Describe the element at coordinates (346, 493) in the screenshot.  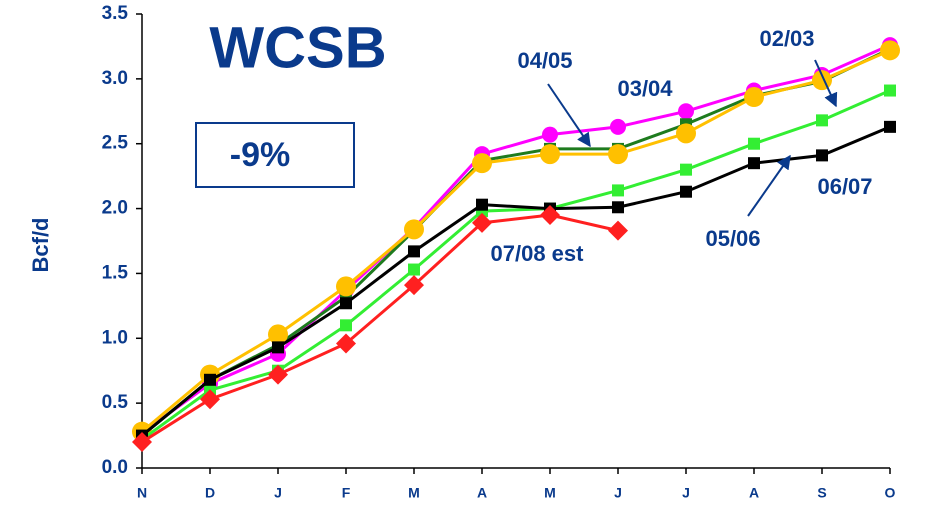
I see `x-tick-label: F` at that location.